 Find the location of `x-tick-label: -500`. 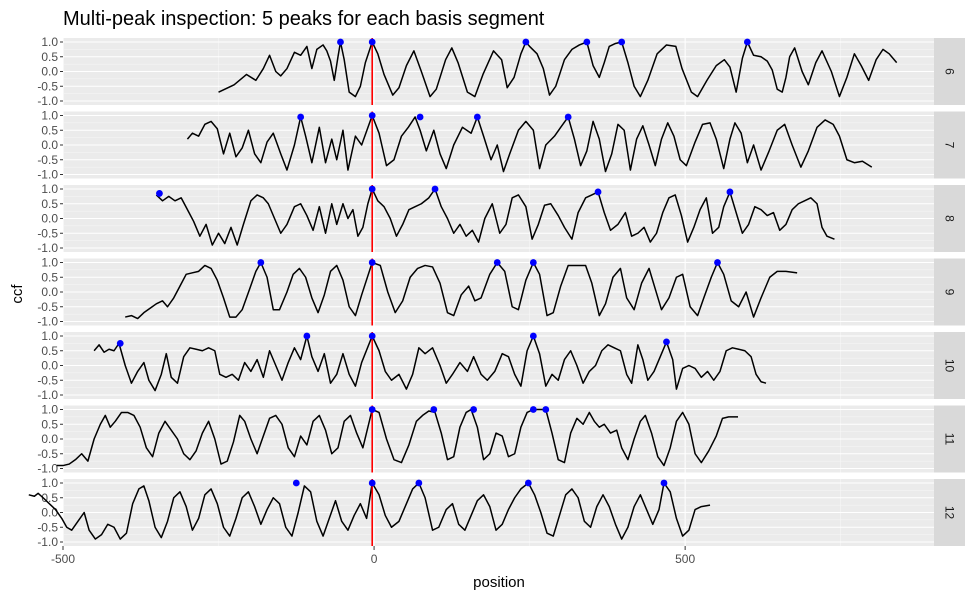

x-tick-label: -500 is located at coordinates (63, 559).